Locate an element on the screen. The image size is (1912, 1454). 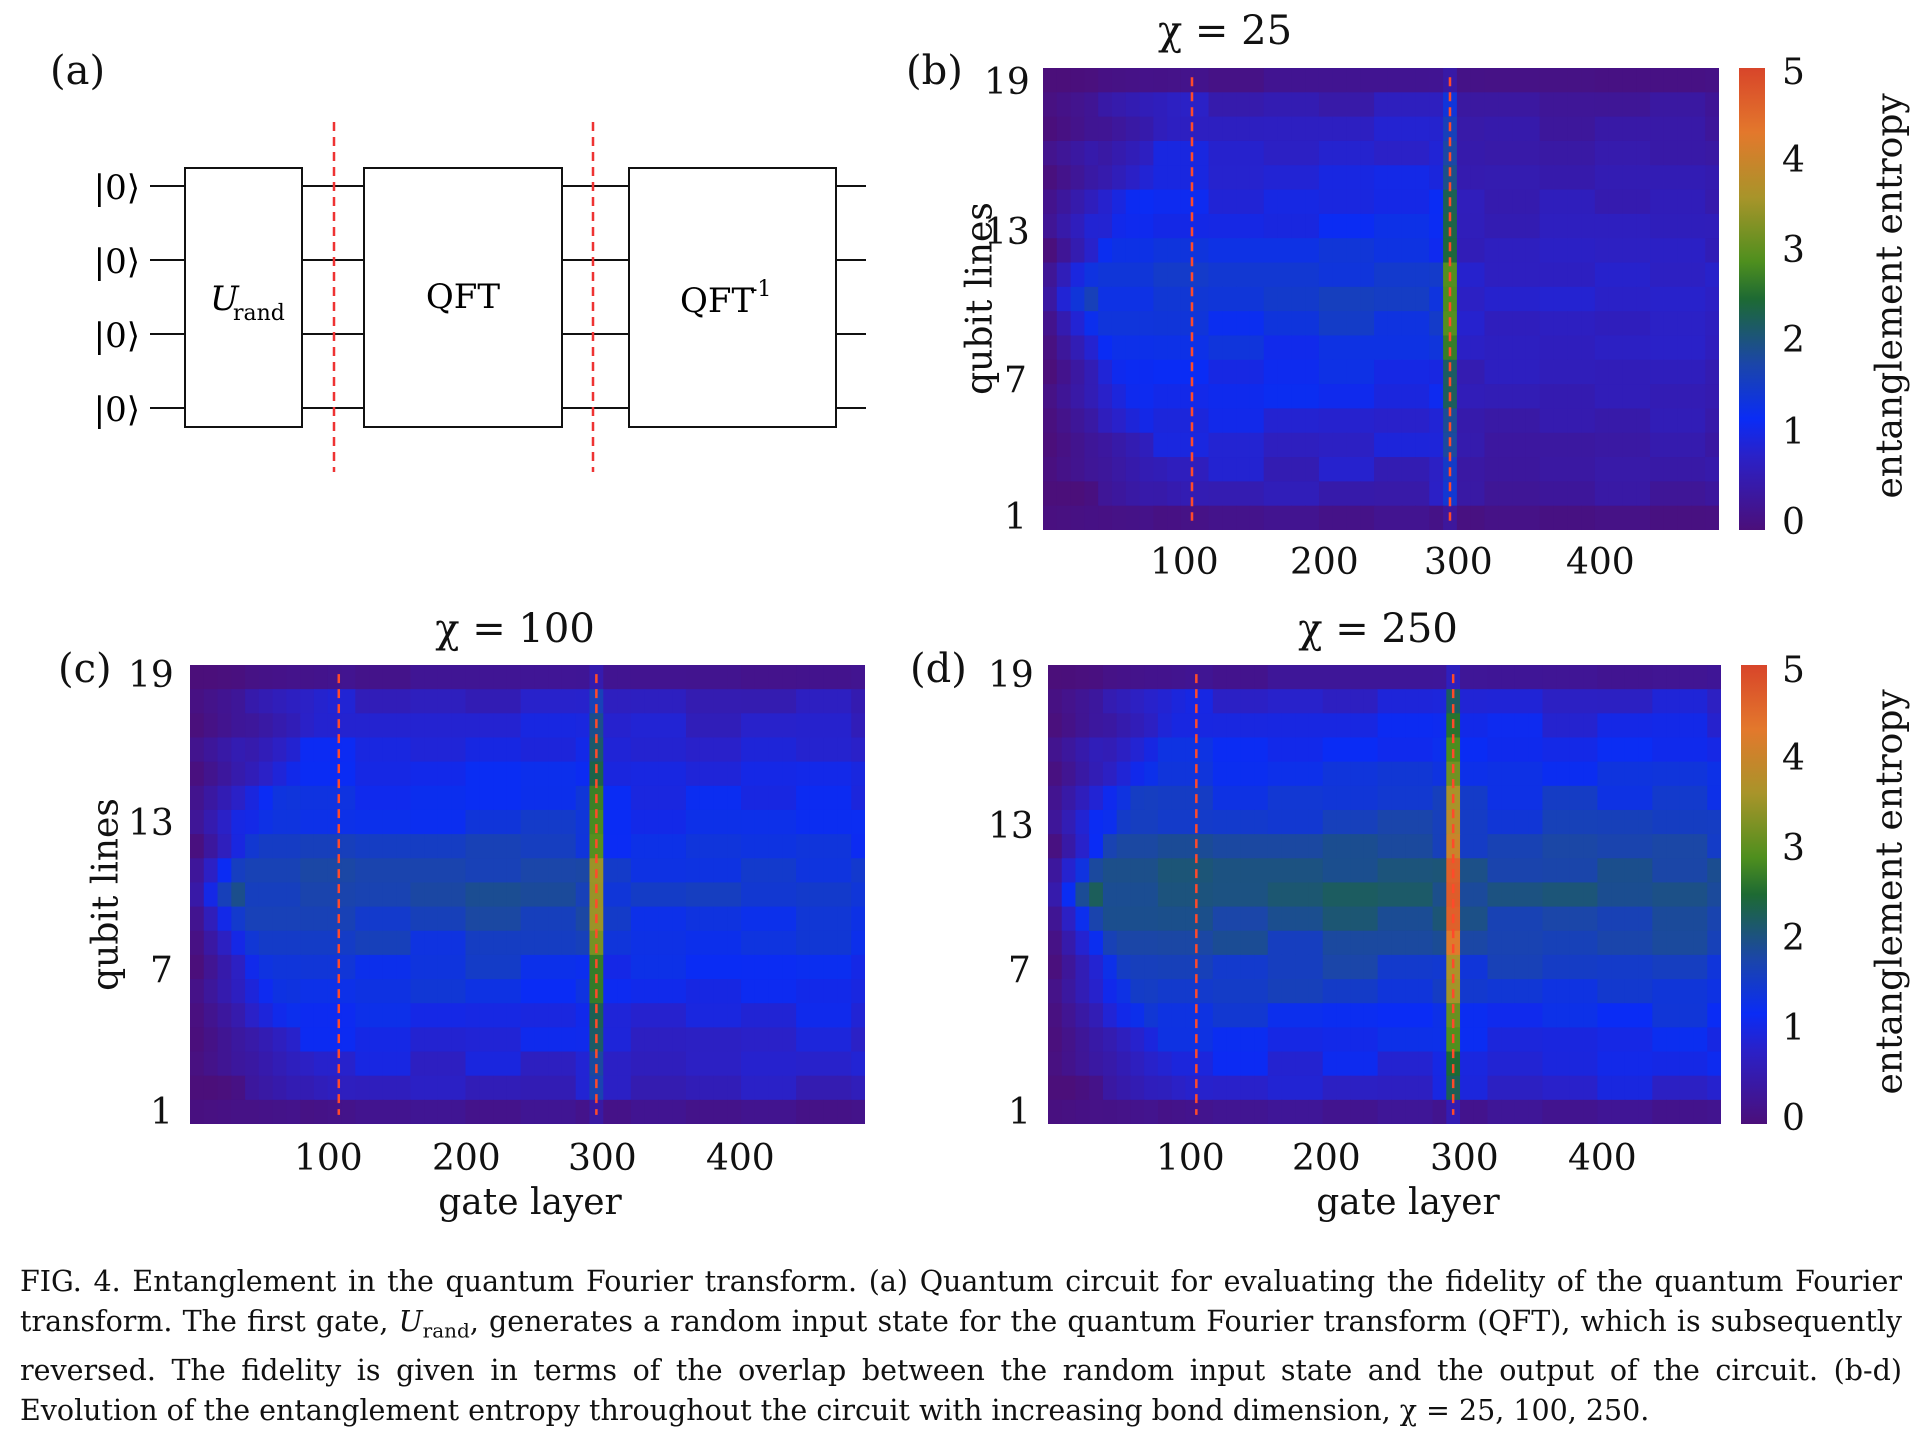
y-tick-label: 1 is located at coordinates (161, 1112).